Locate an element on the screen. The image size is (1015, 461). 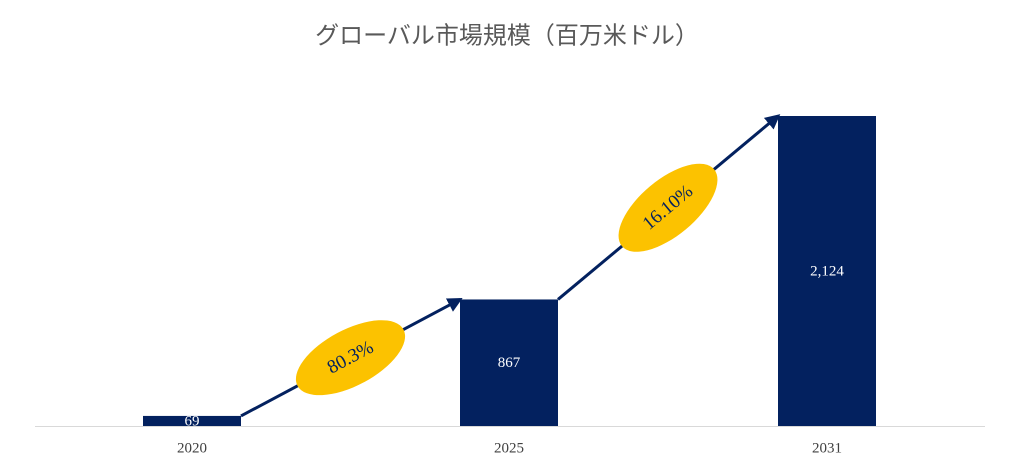
x-tick-label: 2025 is located at coordinates (509, 448).